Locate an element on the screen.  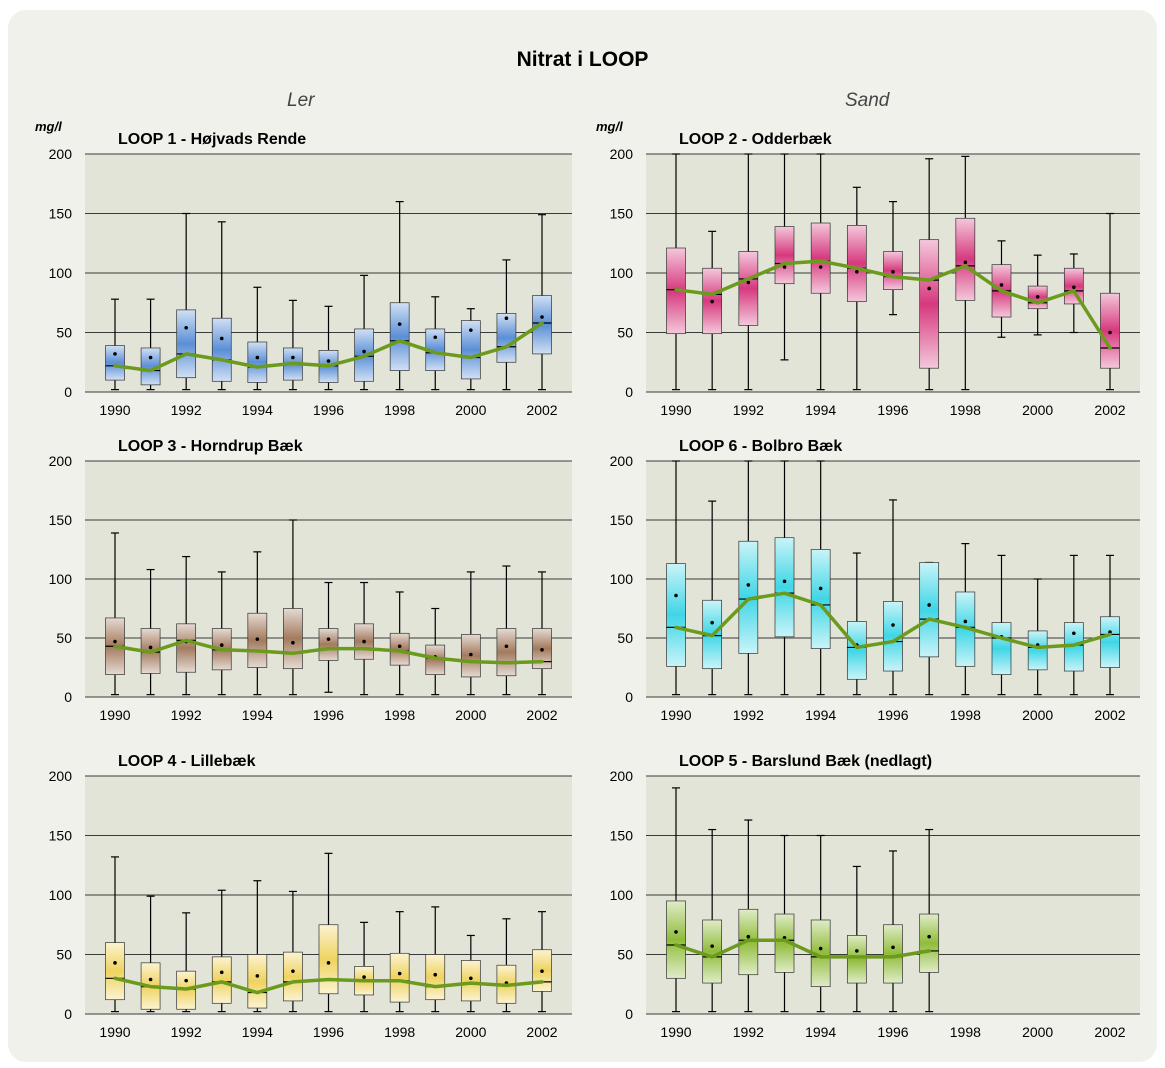
y-axis-label: mg/l is located at coordinates (609, 126).